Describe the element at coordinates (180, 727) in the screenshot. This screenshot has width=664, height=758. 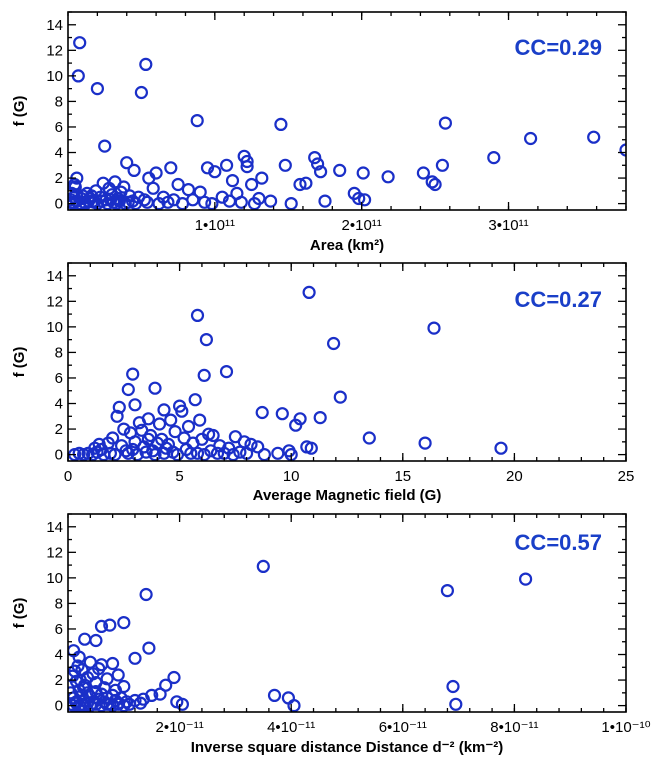
I see `x-tick-label: 2•10⁻¹¹` at that location.